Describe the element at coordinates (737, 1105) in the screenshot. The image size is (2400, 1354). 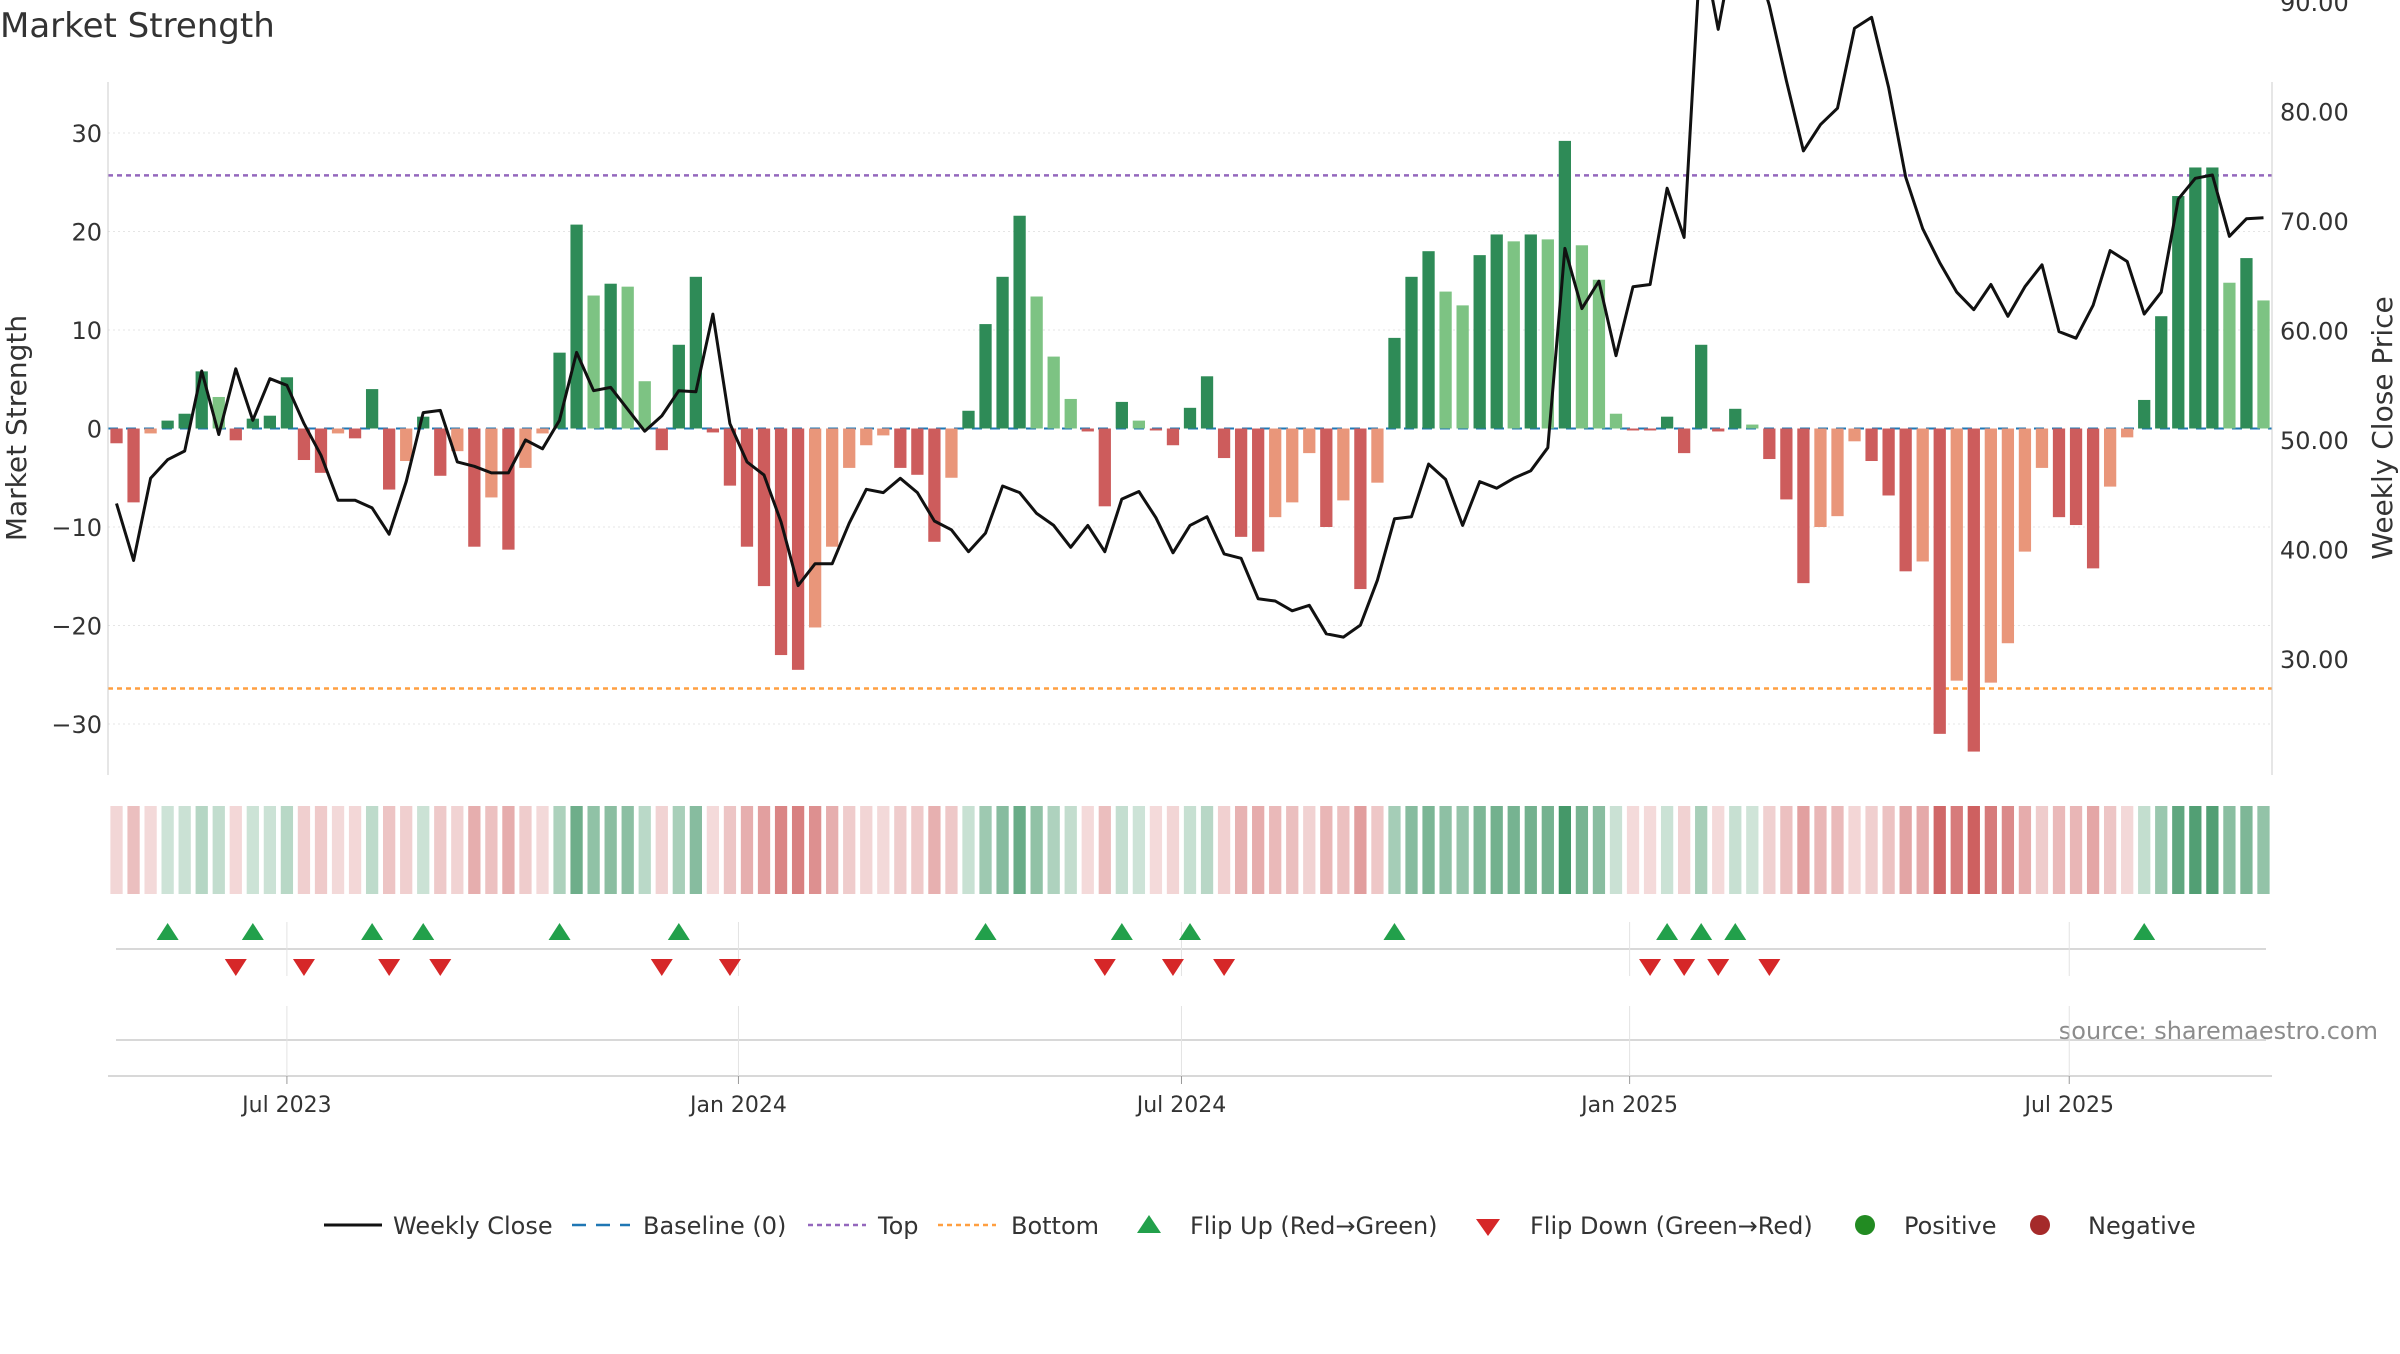
I see `x-tick-label: Jan 2024` at that location.